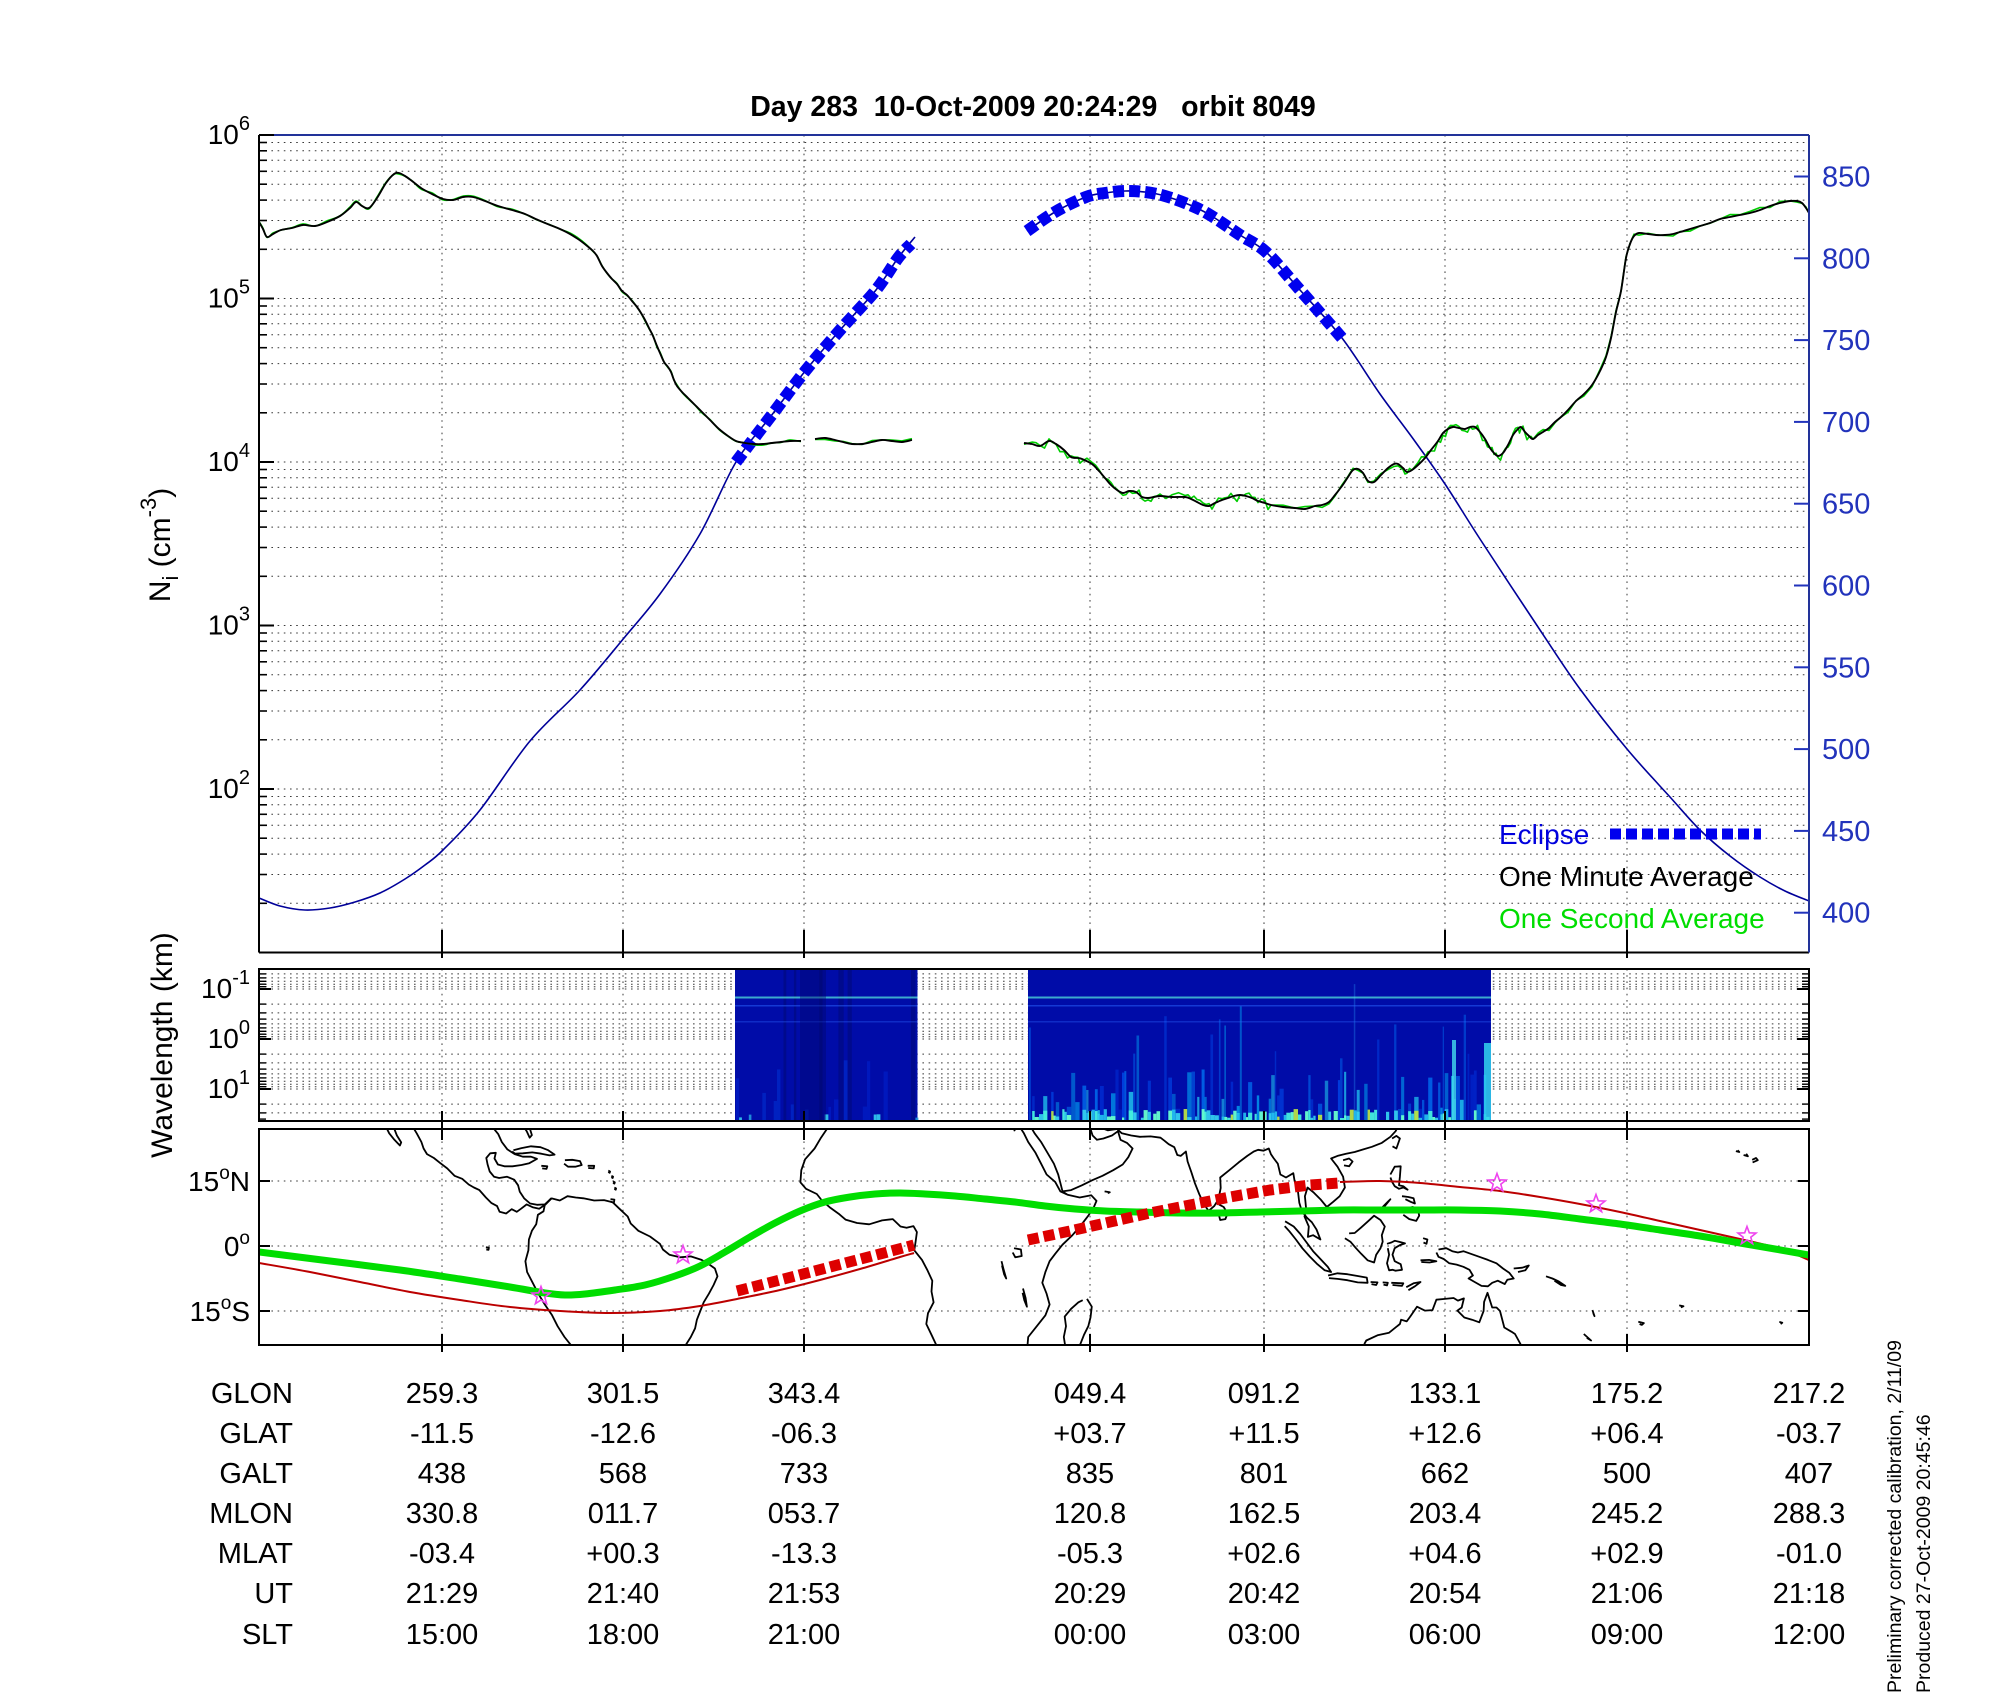 The image size is (2000, 1705). What do you see at coordinates (1809, 1394) in the screenshot?
I see `svg-text: 217.2` at bounding box center [1809, 1394].